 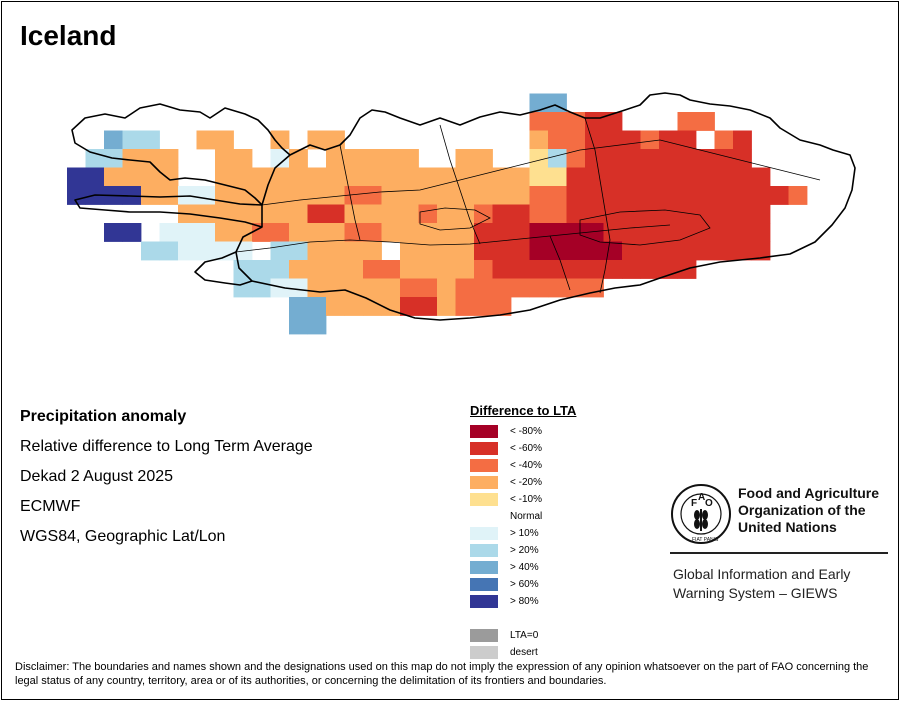 I want to click on svg-text: FIAT PANIS, so click(x=705, y=540).